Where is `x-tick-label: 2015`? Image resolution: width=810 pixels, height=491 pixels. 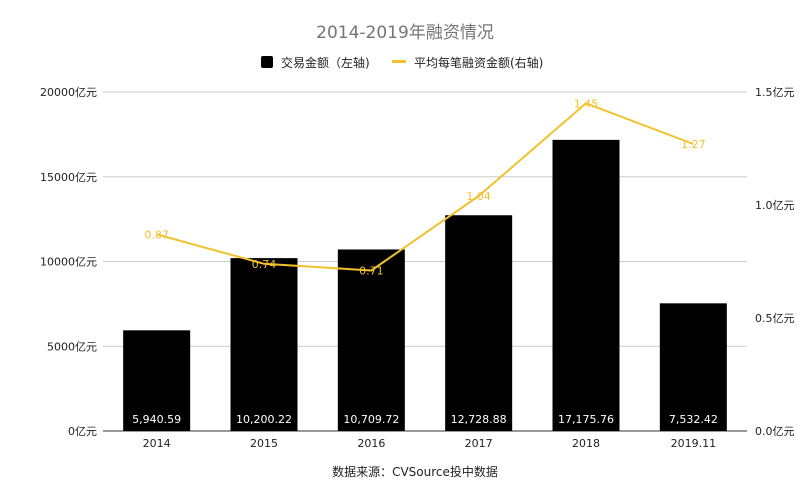
x-tick-label: 2015 is located at coordinates (264, 443).